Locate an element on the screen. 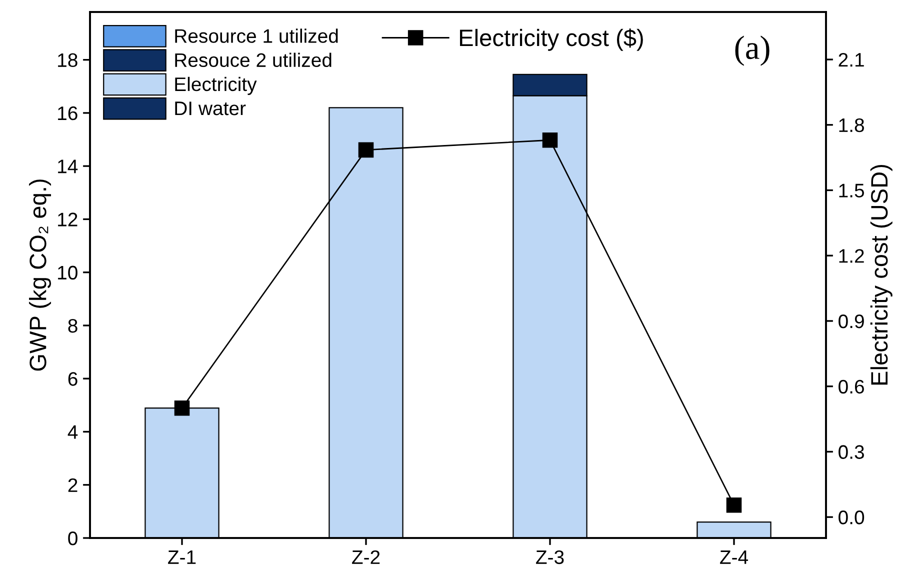  x-tick-label: Z-2 is located at coordinates (366, 557).